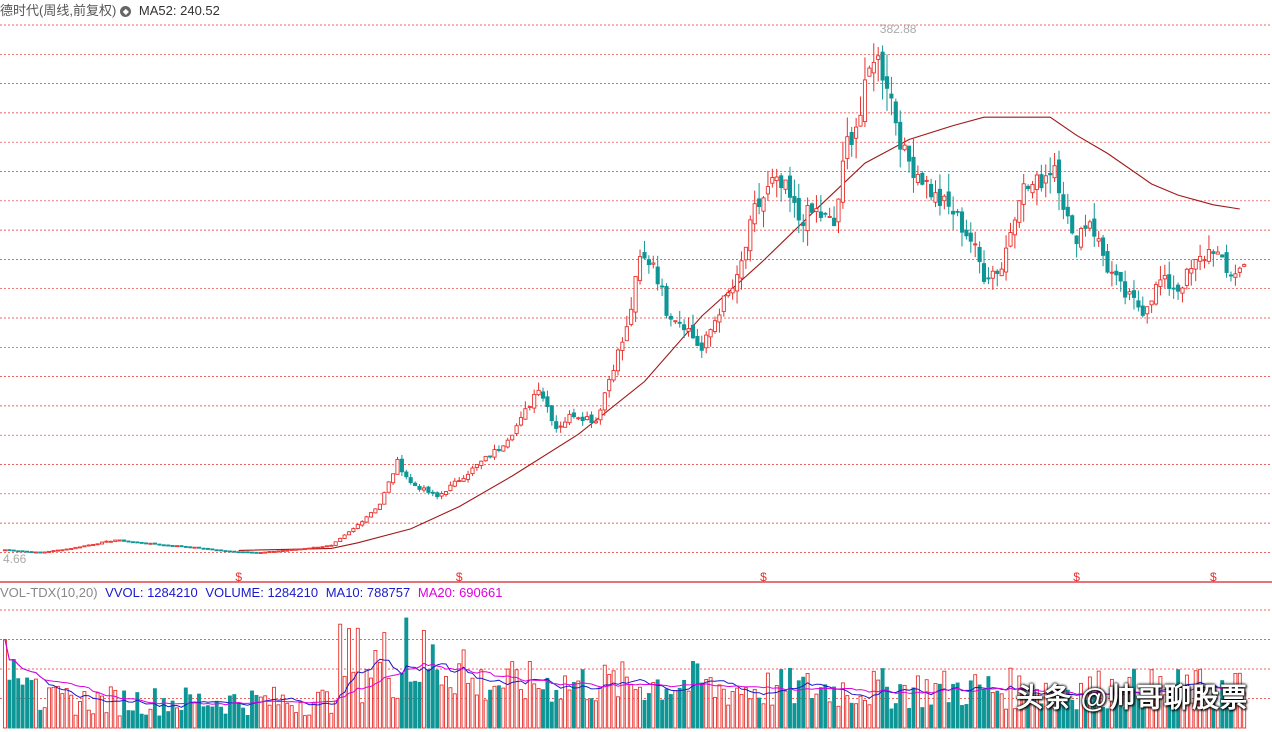 This screenshot has width=1272, height=732. What do you see at coordinates (1132, 698) in the screenshot?
I see `watermark: 头条 @帅哥聊股票` at bounding box center [1132, 698].